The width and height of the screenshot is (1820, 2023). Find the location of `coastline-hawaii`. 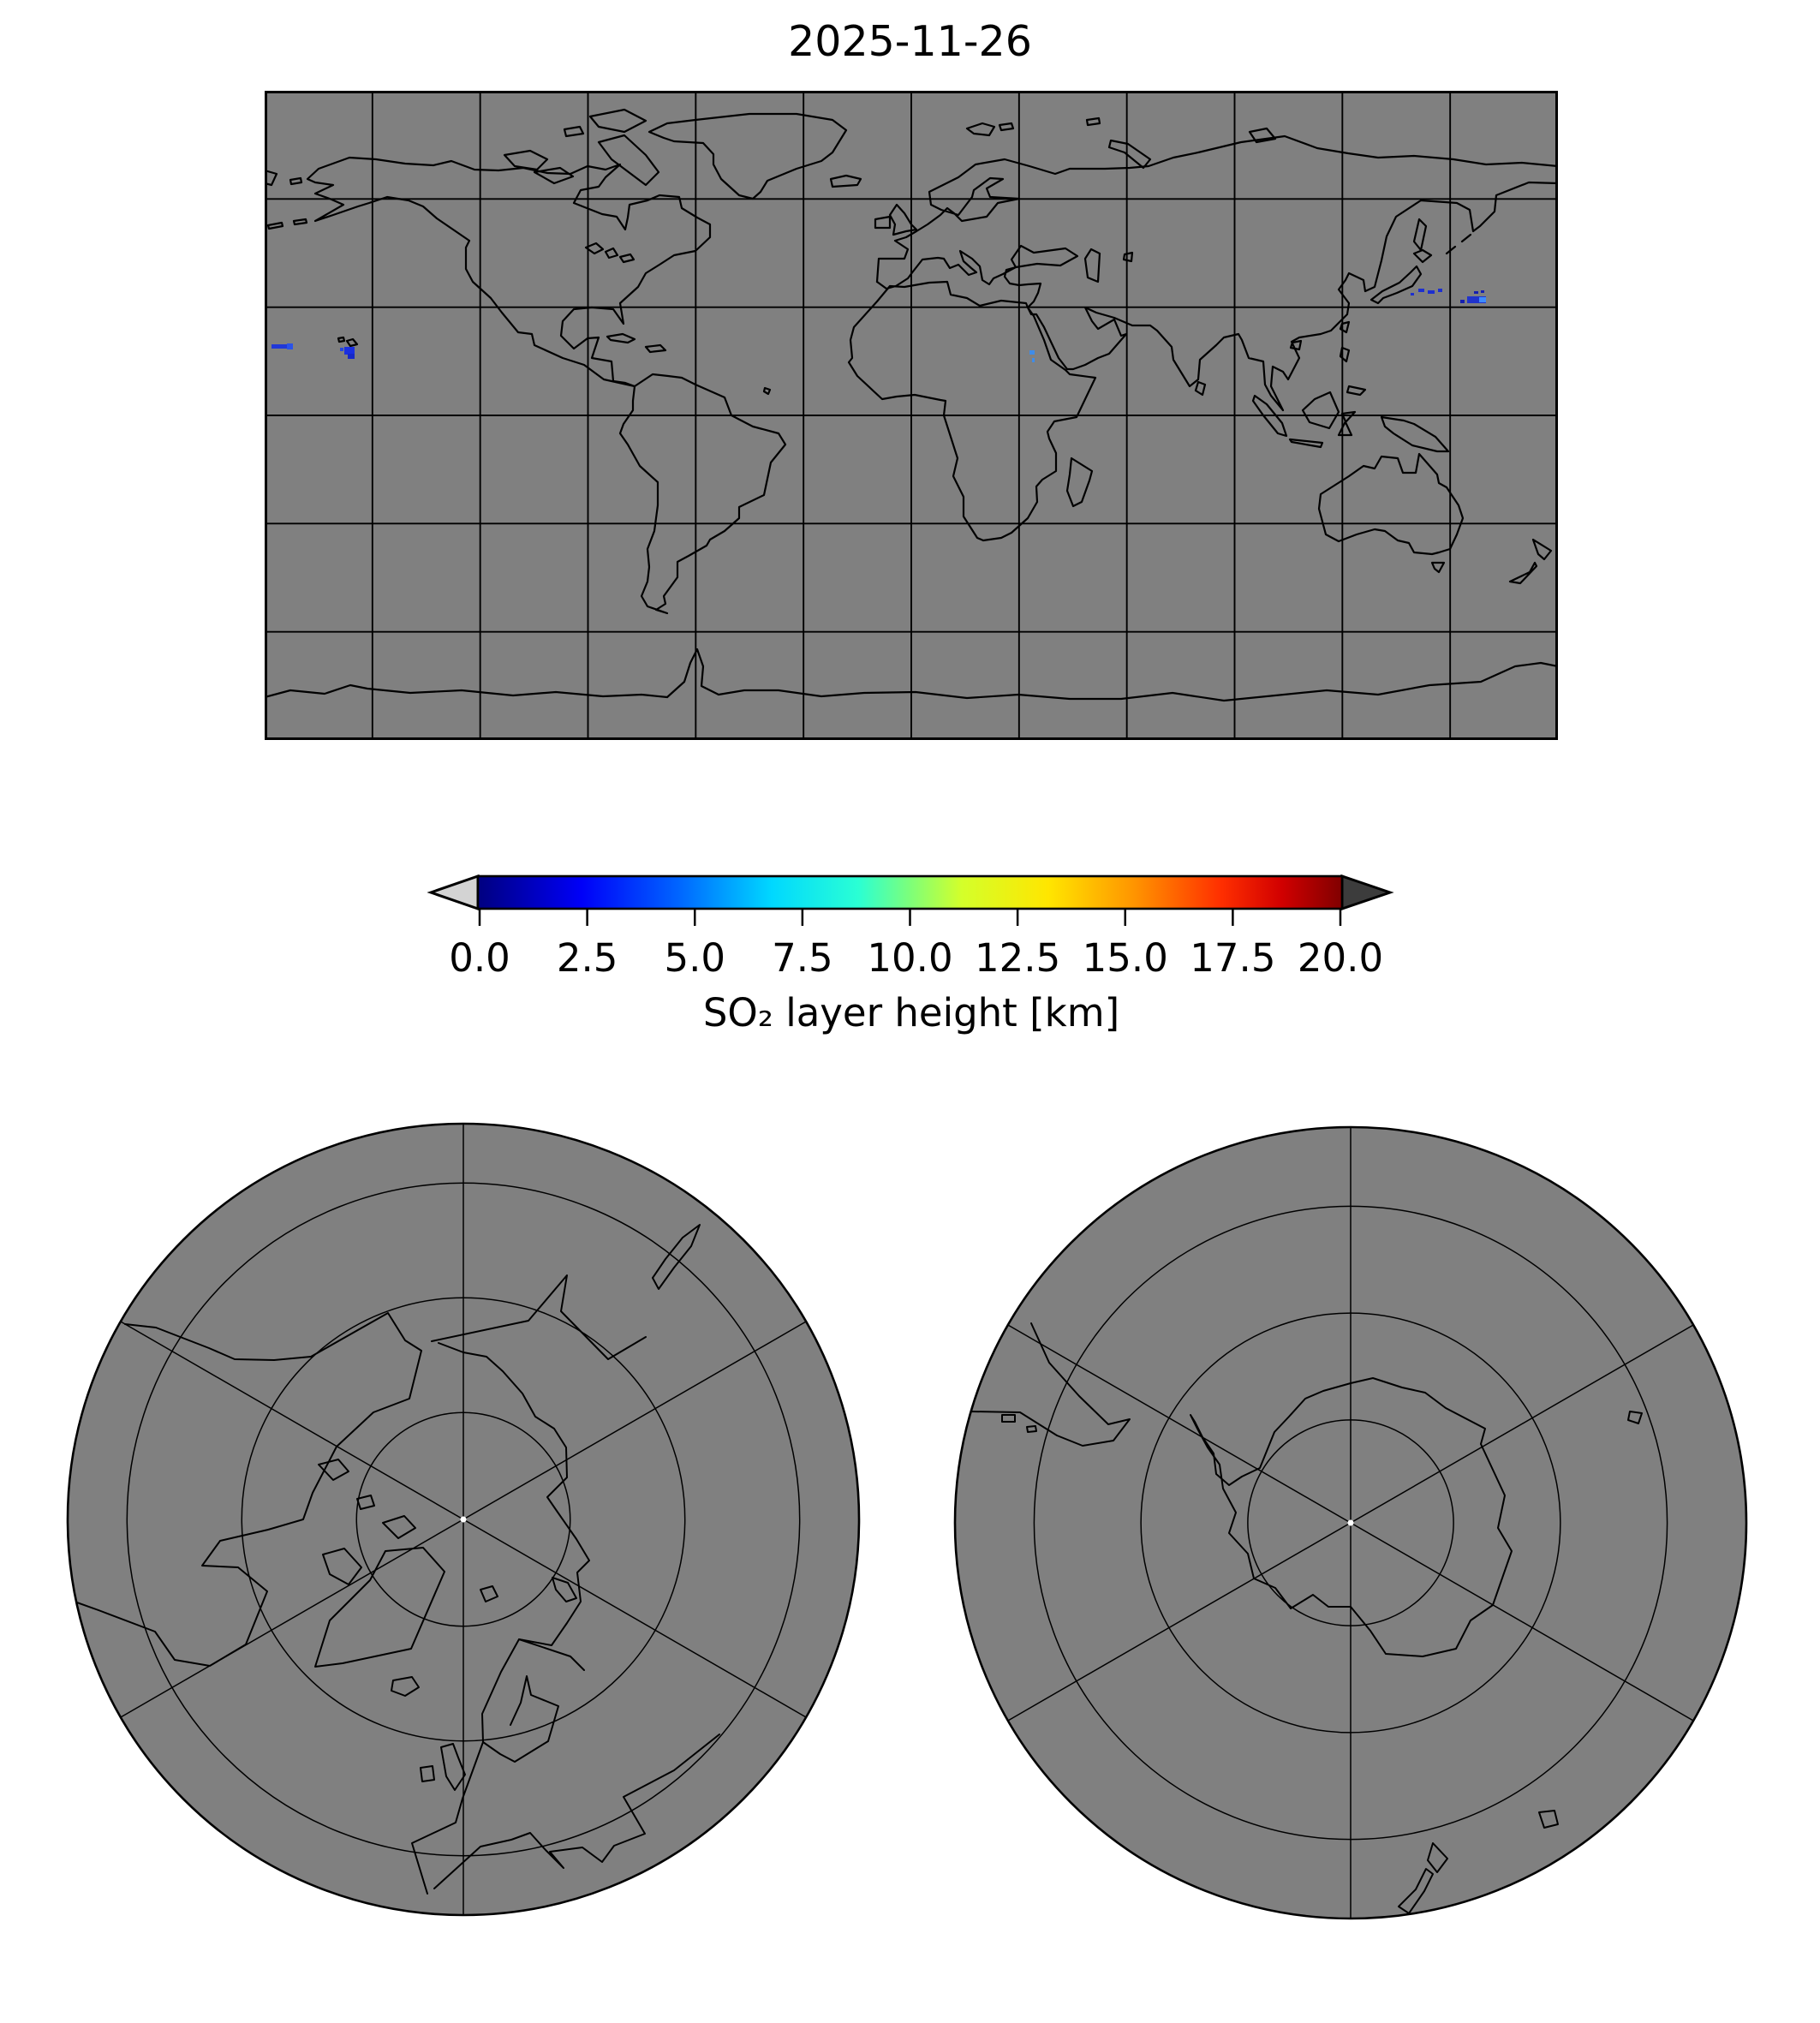

coastline-hawaii is located at coordinates (348, 342).